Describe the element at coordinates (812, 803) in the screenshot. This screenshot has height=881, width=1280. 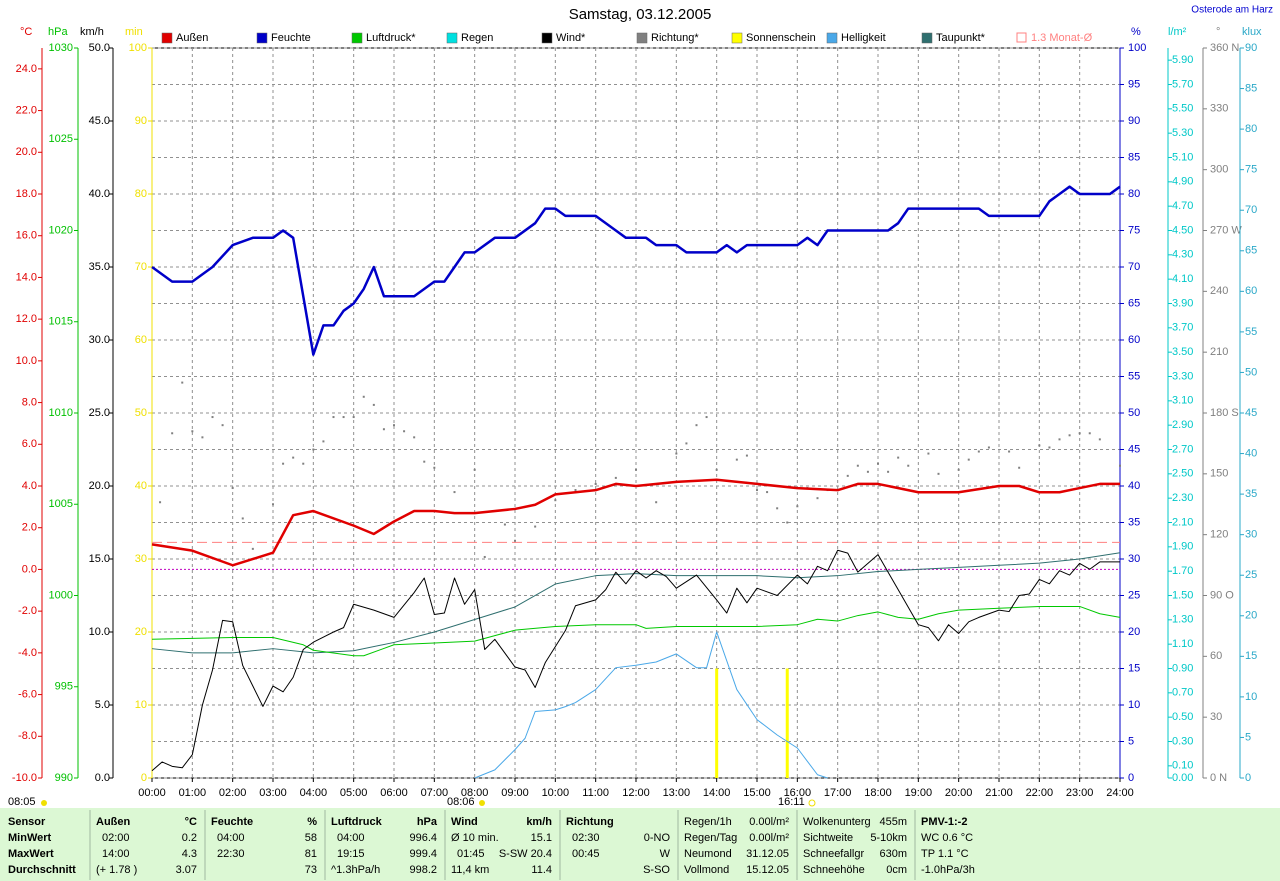
I see `sun-icon` at that location.